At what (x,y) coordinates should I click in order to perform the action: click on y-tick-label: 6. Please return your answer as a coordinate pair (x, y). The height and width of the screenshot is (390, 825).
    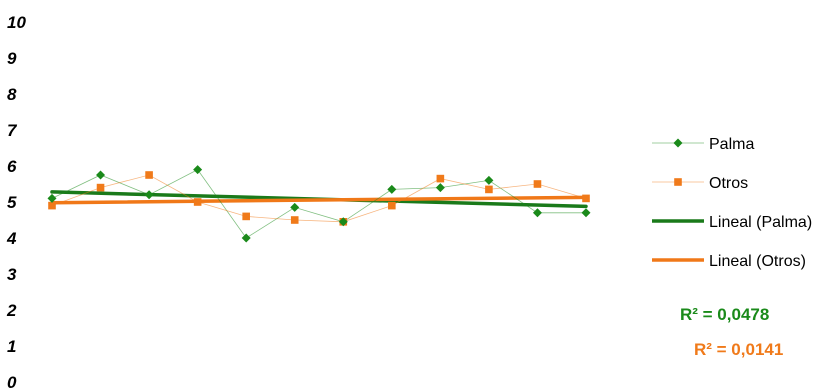
    Looking at the image, I should click on (12, 166).